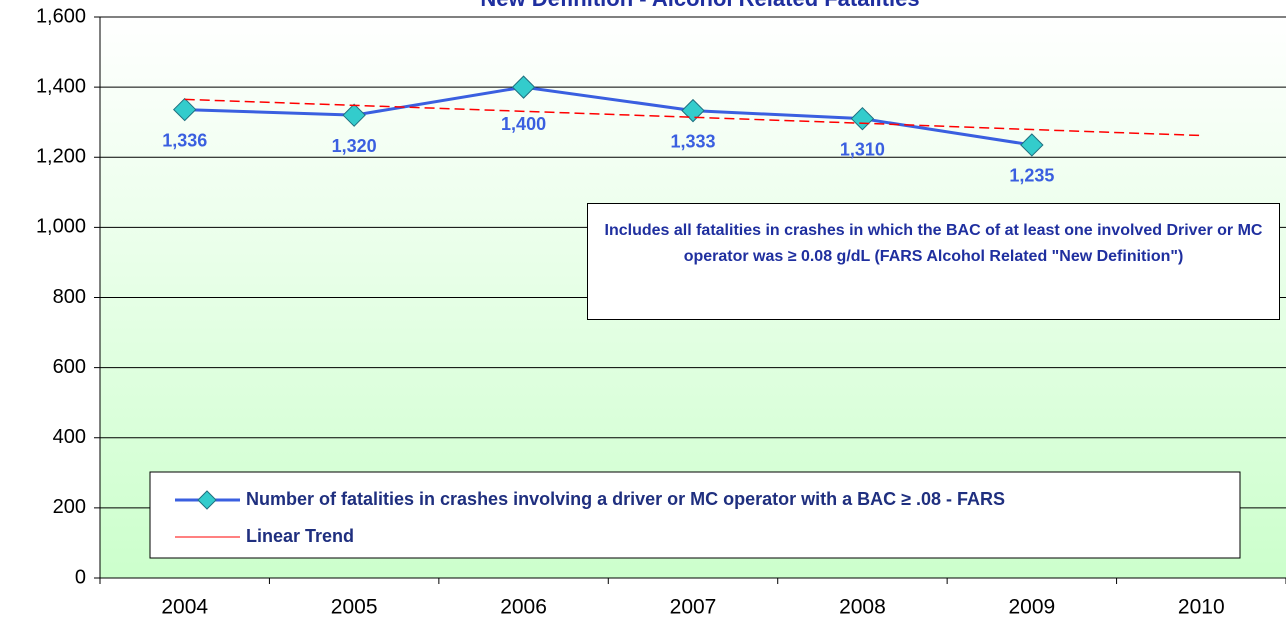 This screenshot has height=634, width=1286. Describe the element at coordinates (1031, 176) in the screenshot. I see `data-label: 1,235` at that location.